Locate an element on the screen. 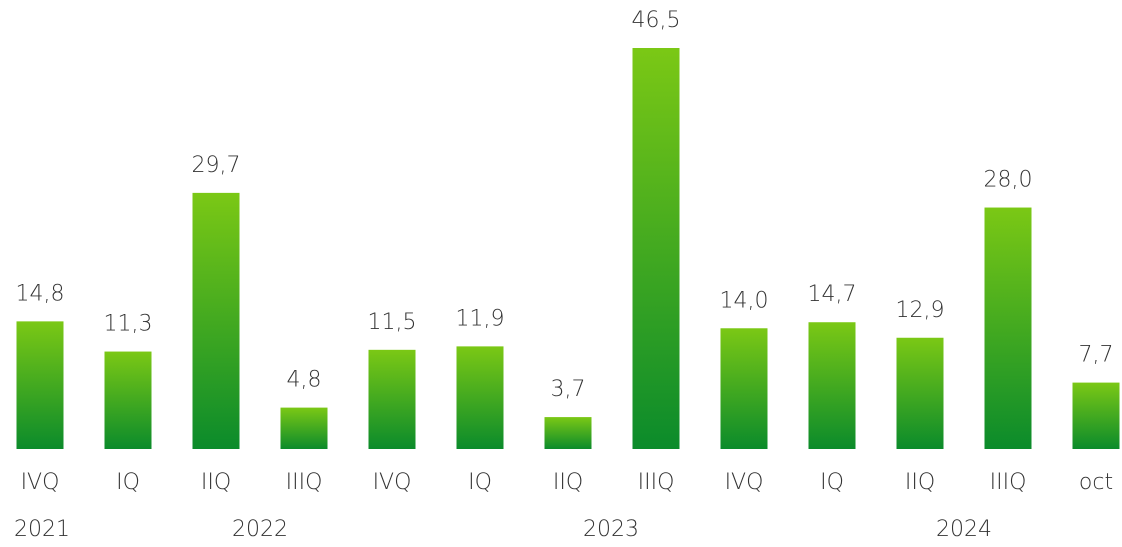  value-label: 29,7 is located at coordinates (216, 165).